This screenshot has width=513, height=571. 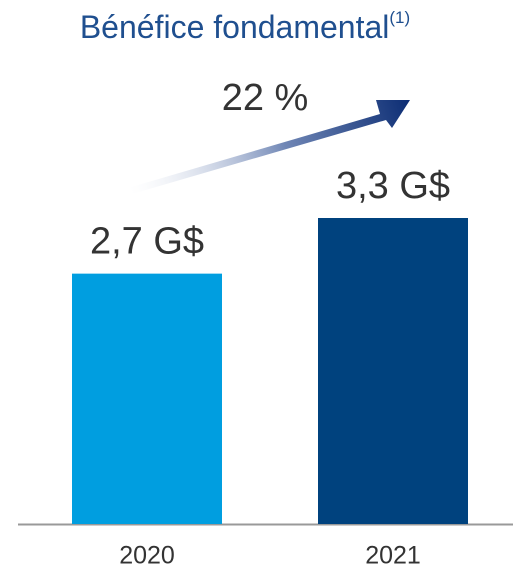 I want to click on chart-title: Bénéfice fondamental(1), so click(x=245, y=26).